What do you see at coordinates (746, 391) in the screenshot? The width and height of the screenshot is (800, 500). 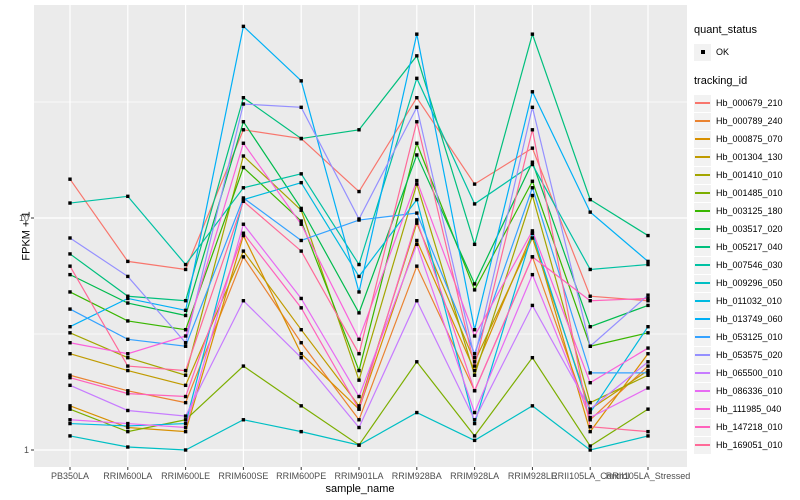 I see `legend-item-series: Hb_086336_010` at bounding box center [746, 391].